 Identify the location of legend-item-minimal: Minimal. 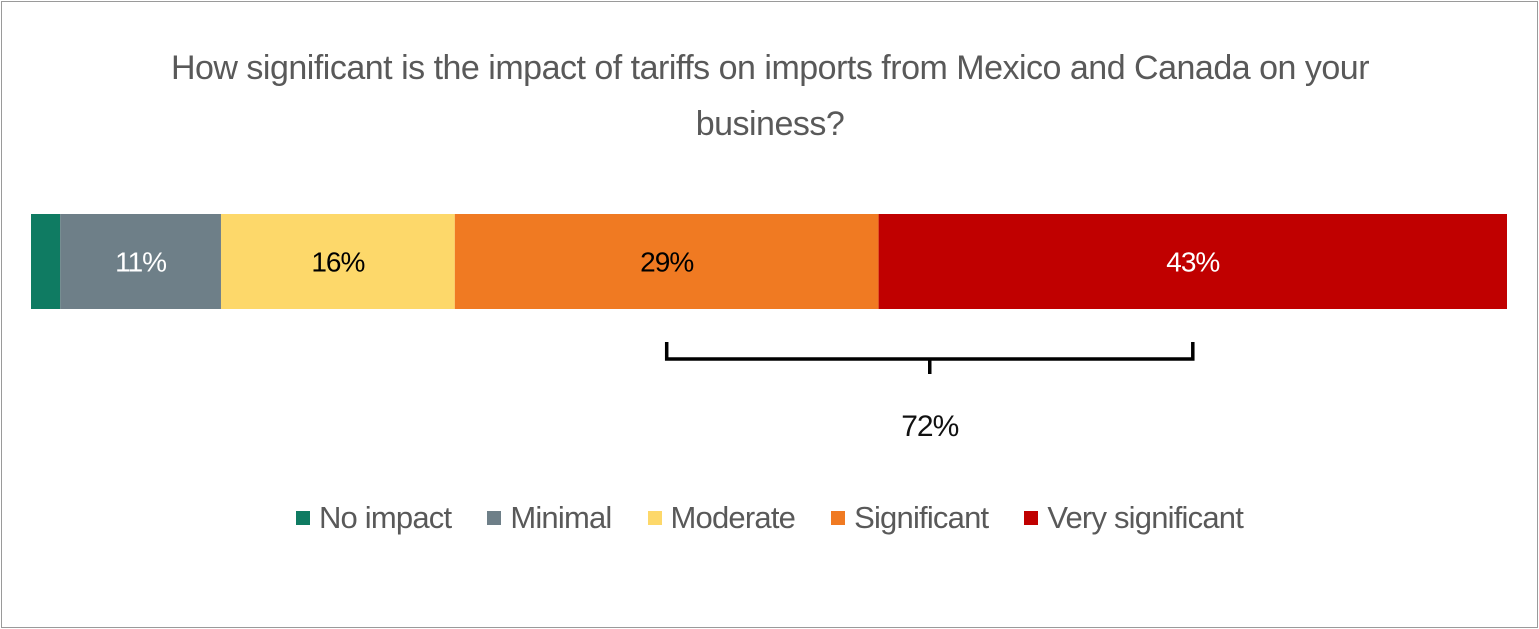
(549, 518).